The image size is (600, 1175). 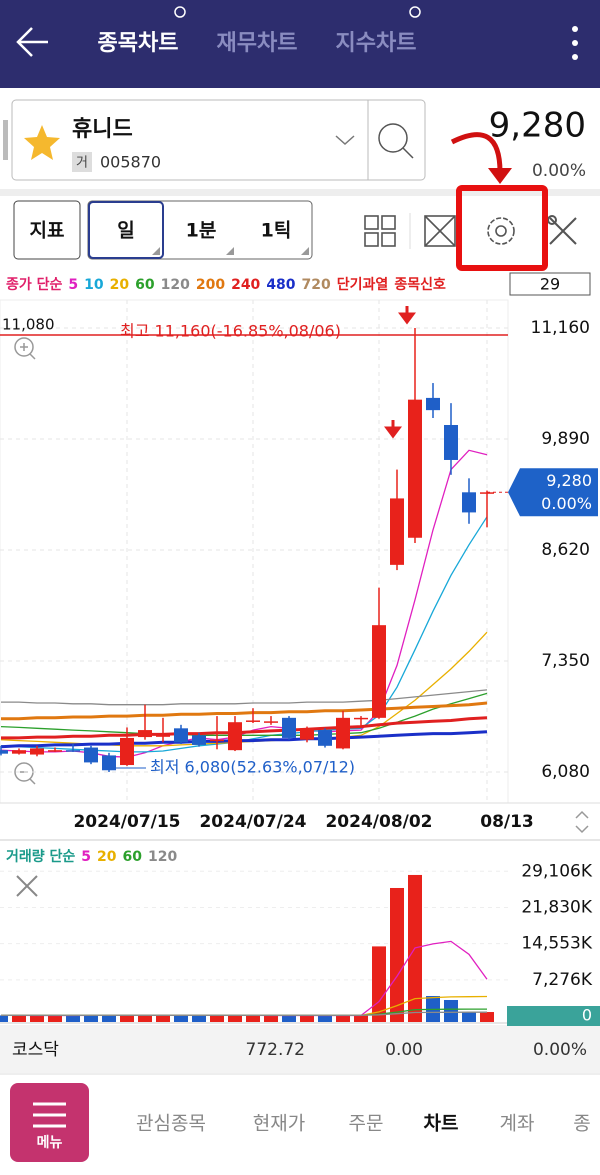 What do you see at coordinates (49, 1122) in the screenshot?
I see `menu-button` at bounding box center [49, 1122].